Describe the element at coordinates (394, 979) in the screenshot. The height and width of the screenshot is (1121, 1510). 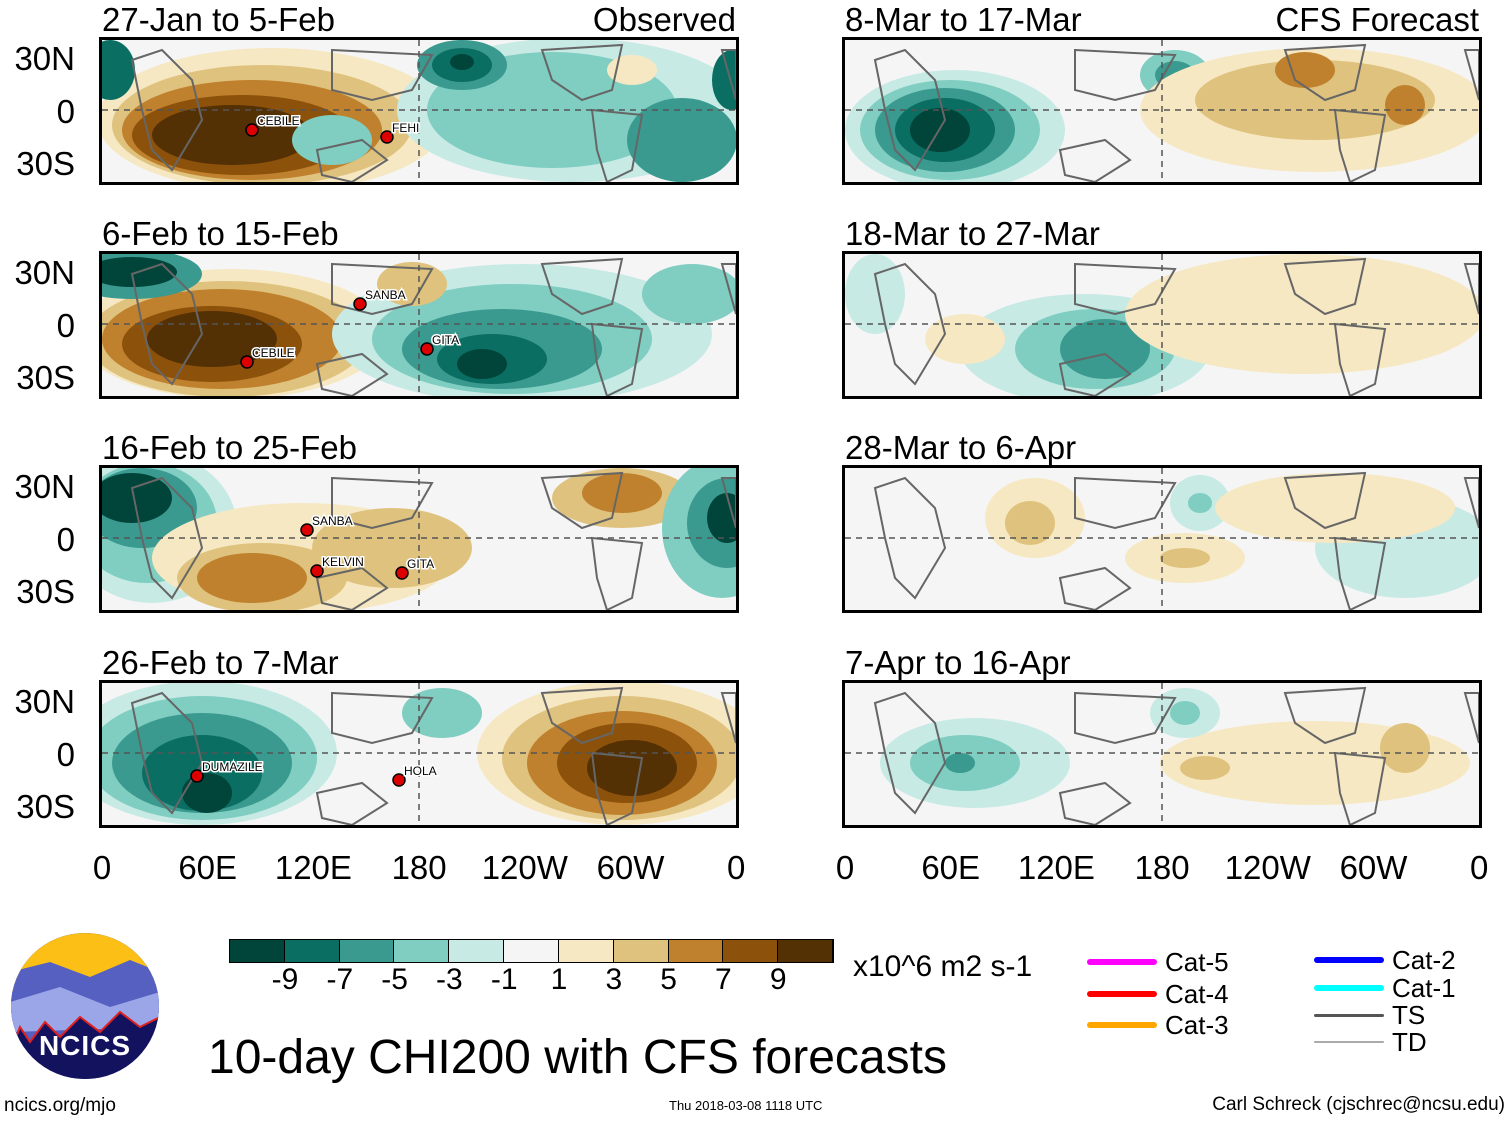
I see `colorbar-tick-label: -5` at that location.